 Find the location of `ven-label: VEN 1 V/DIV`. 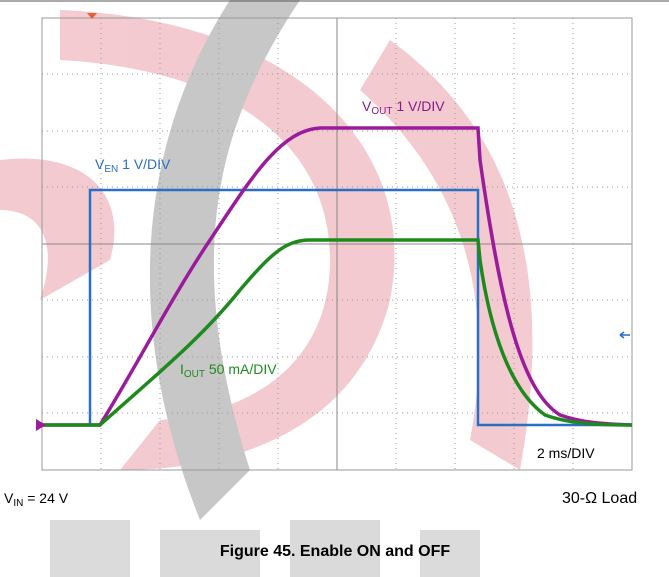

ven-label: VEN 1 V/DIV is located at coordinates (133, 165).